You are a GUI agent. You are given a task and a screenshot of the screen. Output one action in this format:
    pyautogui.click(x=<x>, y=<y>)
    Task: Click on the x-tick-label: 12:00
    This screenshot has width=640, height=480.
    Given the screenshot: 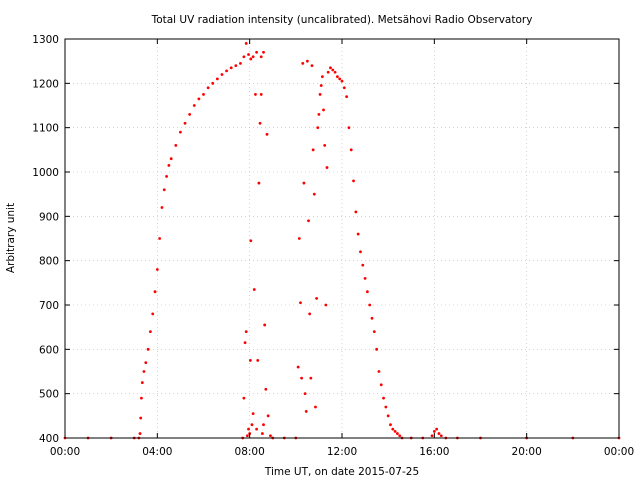 What is the action you would take?
    pyautogui.click(x=342, y=452)
    